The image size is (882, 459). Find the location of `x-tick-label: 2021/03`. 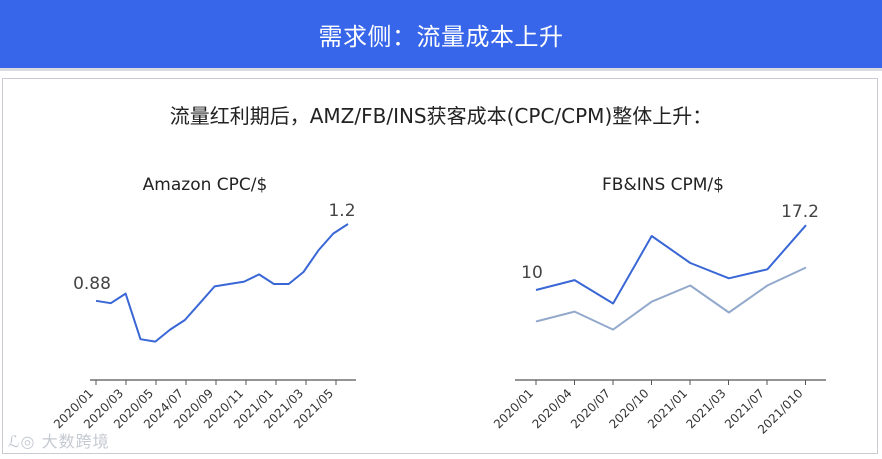

x-tick-label: 2021/03 is located at coordinates (705, 408).